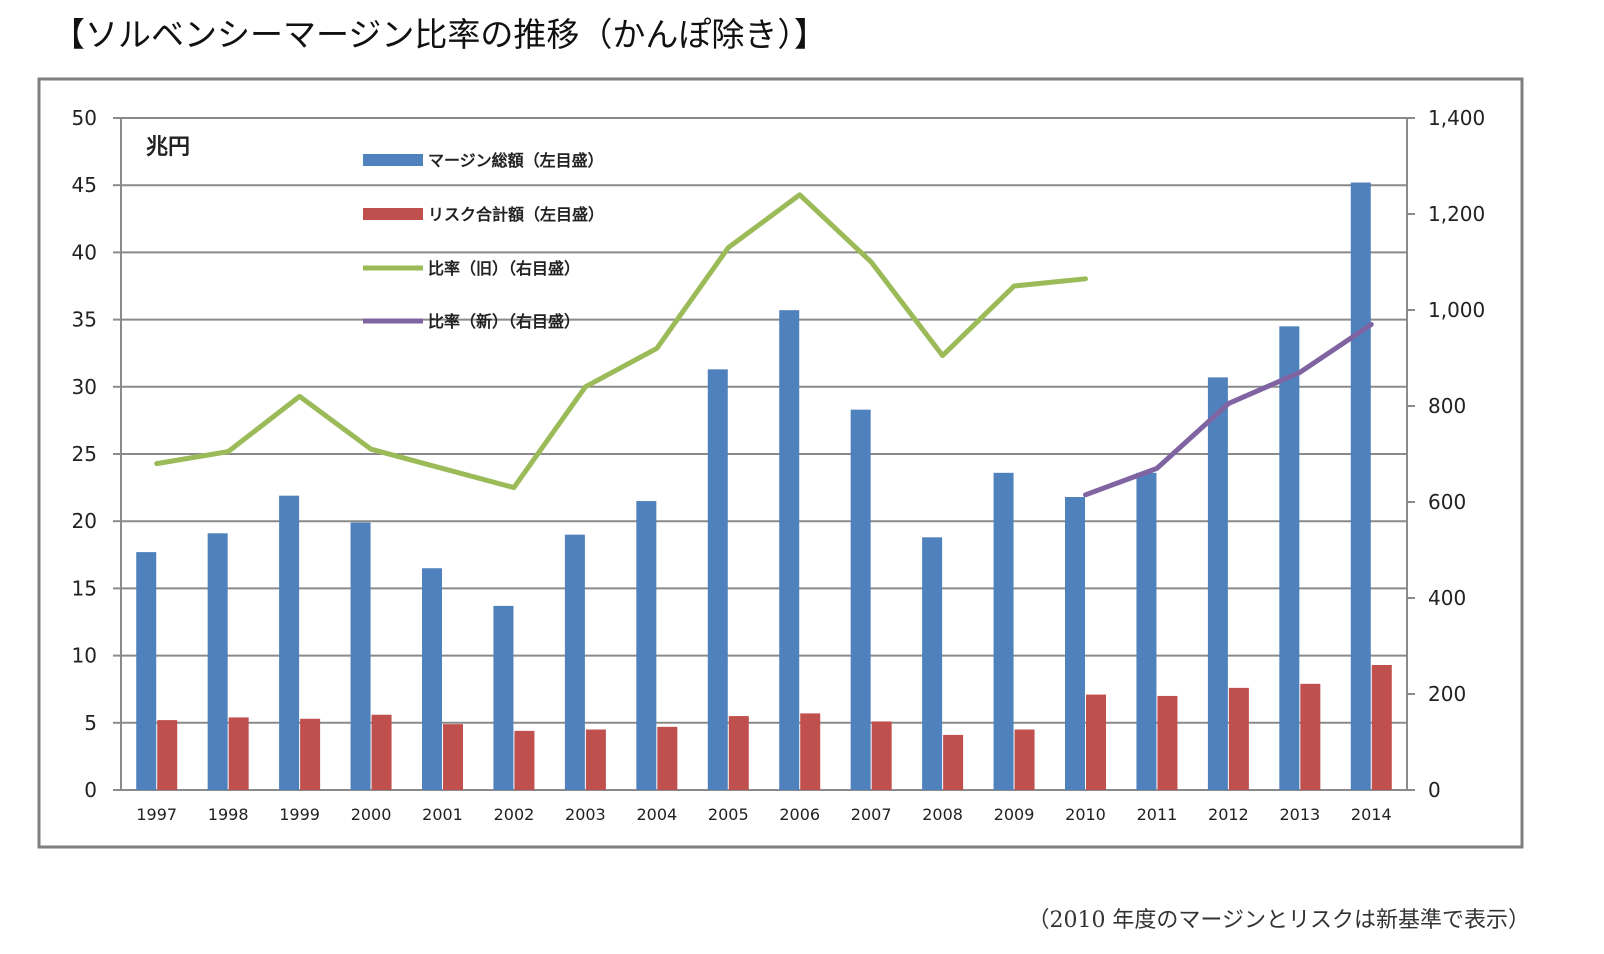 This screenshot has width=1604, height=954. Describe the element at coordinates (84, 656) in the screenshot. I see `left-axis-tick-label: 10` at that location.